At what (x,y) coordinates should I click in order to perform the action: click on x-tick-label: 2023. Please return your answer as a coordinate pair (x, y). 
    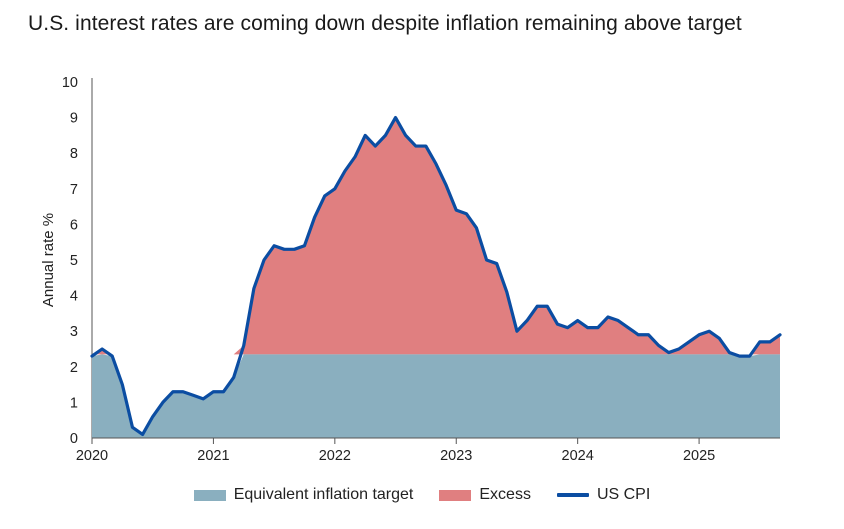
    Looking at the image, I should click on (456, 456).